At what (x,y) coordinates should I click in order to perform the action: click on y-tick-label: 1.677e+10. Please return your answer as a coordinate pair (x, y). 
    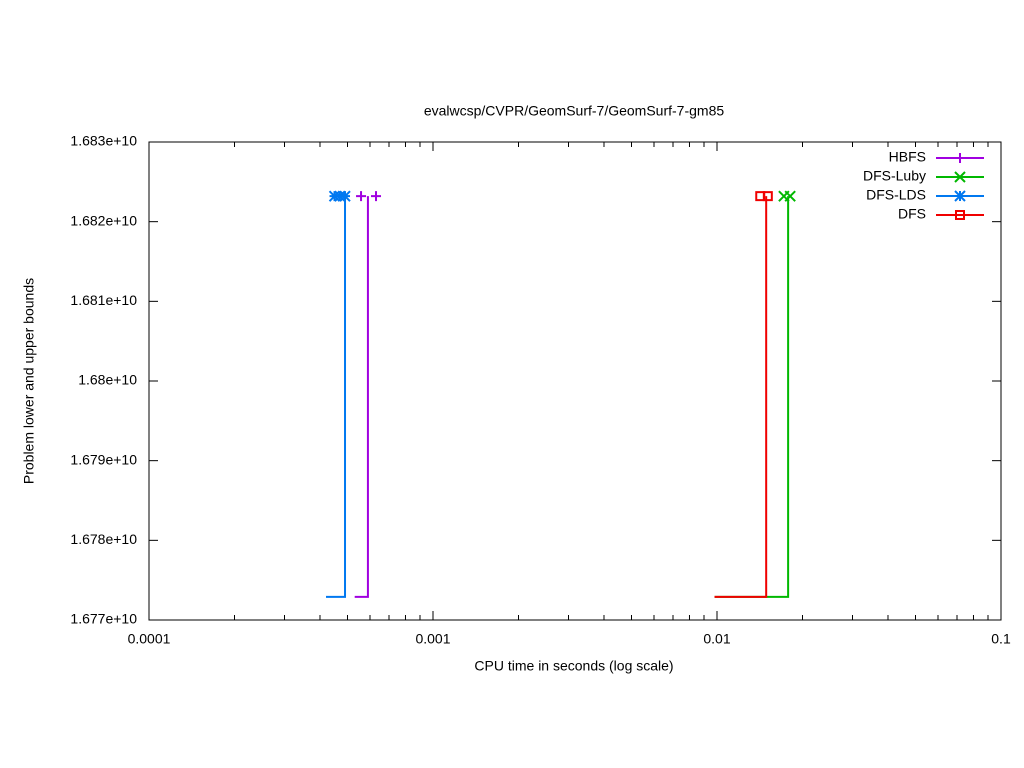
    Looking at the image, I should click on (103, 619).